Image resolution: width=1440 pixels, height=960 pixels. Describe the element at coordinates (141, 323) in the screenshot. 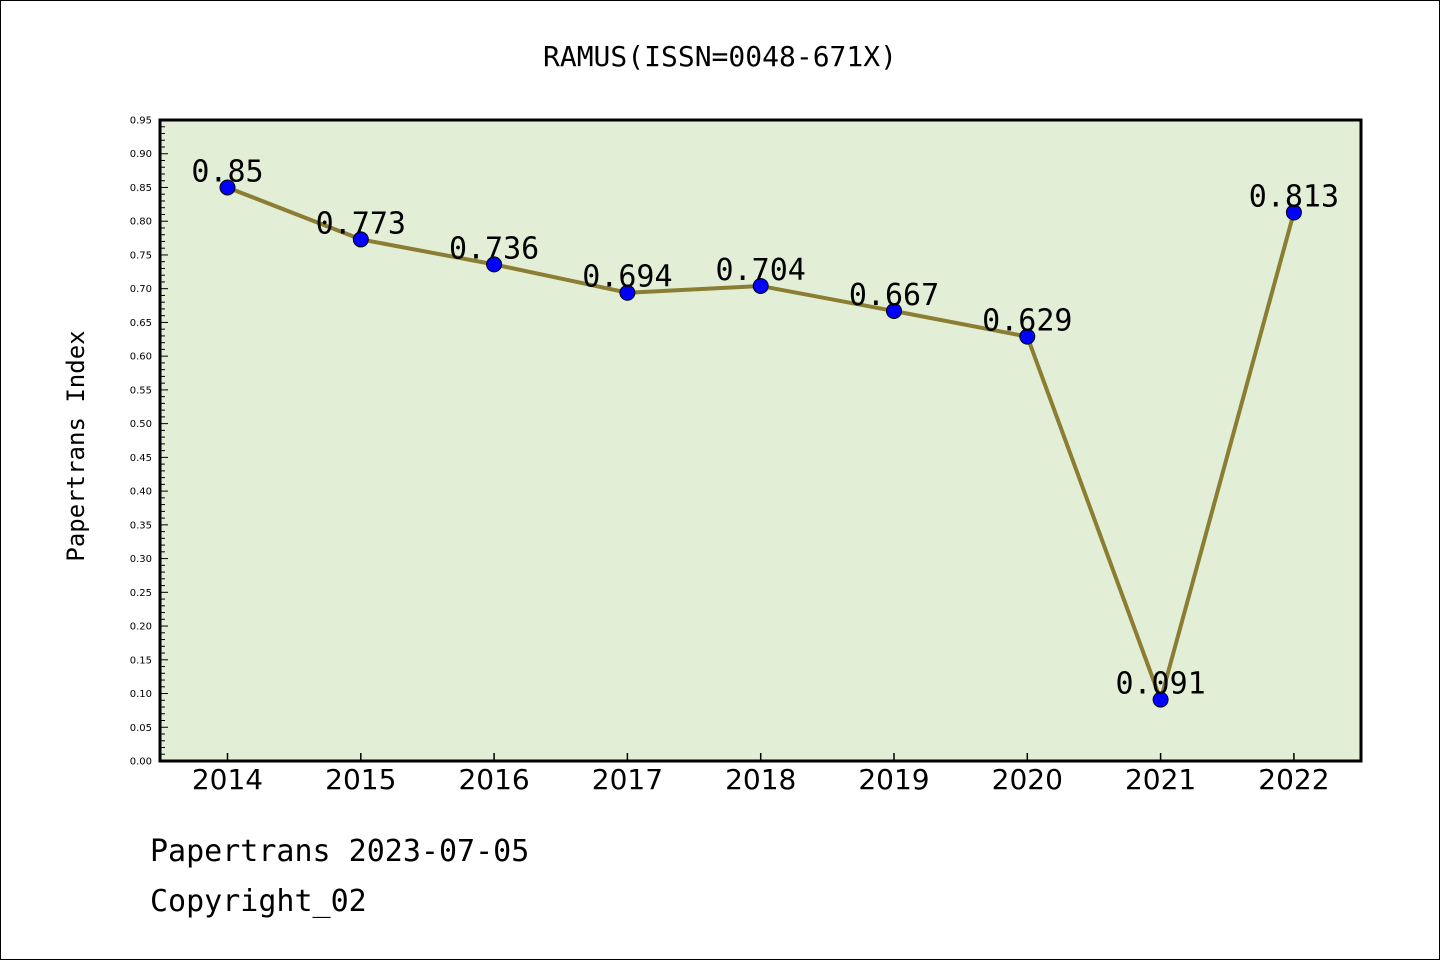

I see `y-tick-label: 0.65` at that location.